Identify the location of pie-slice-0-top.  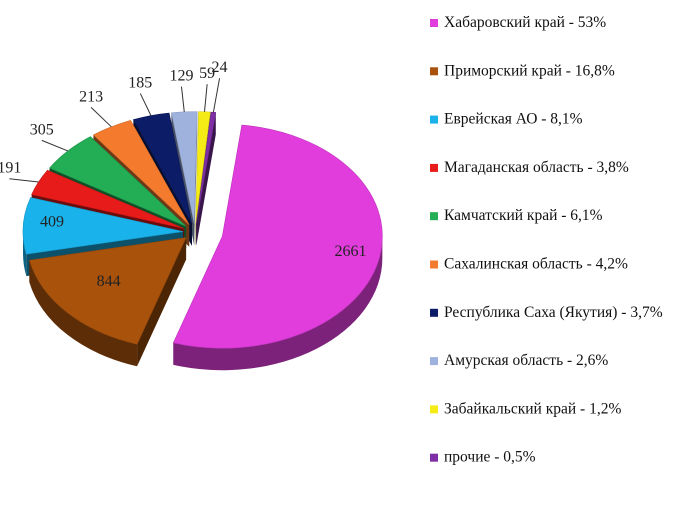
(277, 236).